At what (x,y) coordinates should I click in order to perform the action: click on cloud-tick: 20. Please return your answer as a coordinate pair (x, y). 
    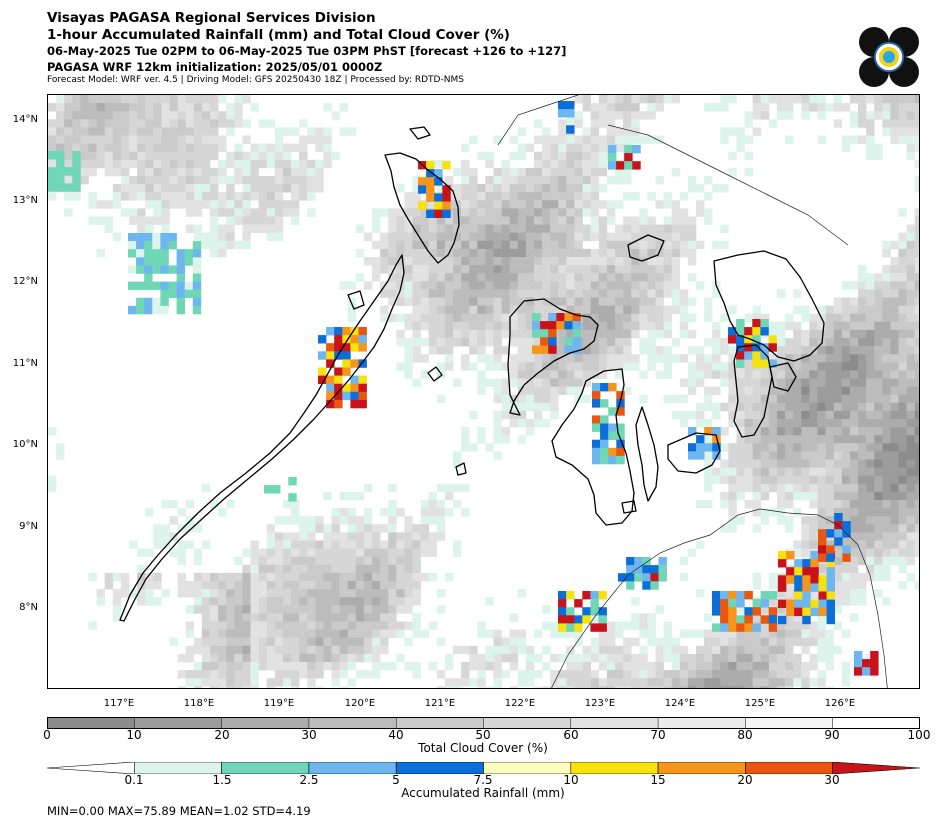
    Looking at the image, I should click on (222, 735).